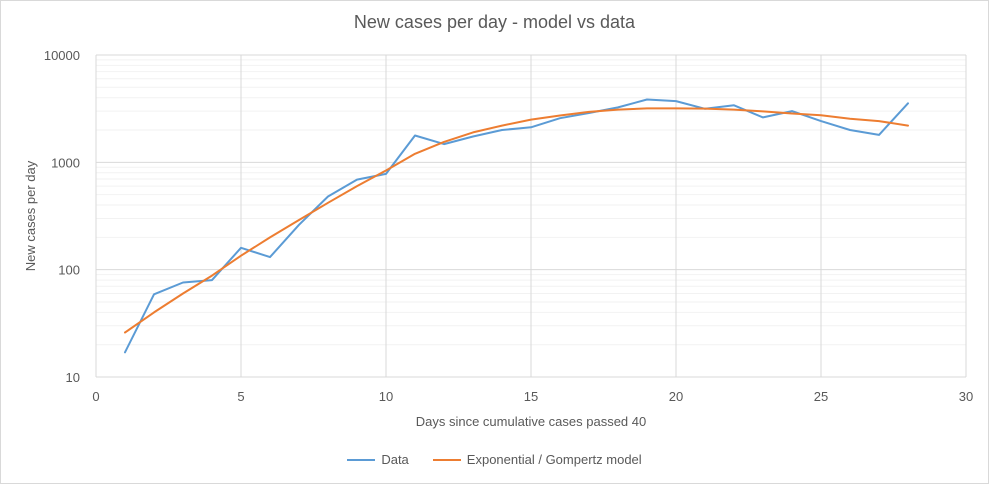 Image resolution: width=989 pixels, height=484 pixels. I want to click on legend-item-data: Data, so click(378, 459).